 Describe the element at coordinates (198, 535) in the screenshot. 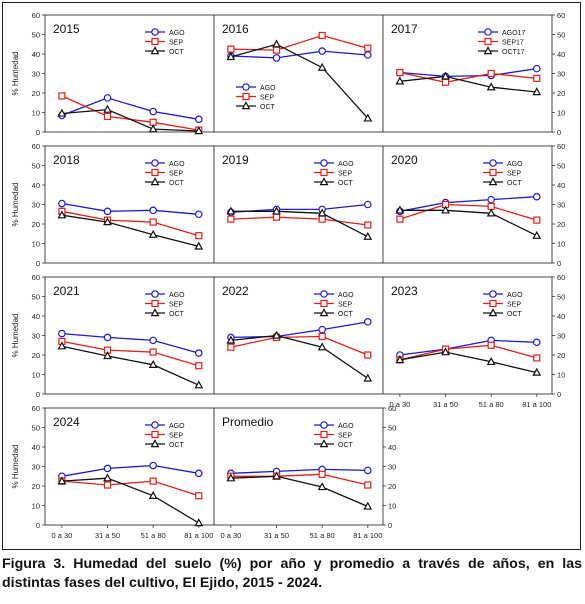

I see `x-tick-label: 81 a 100` at that location.